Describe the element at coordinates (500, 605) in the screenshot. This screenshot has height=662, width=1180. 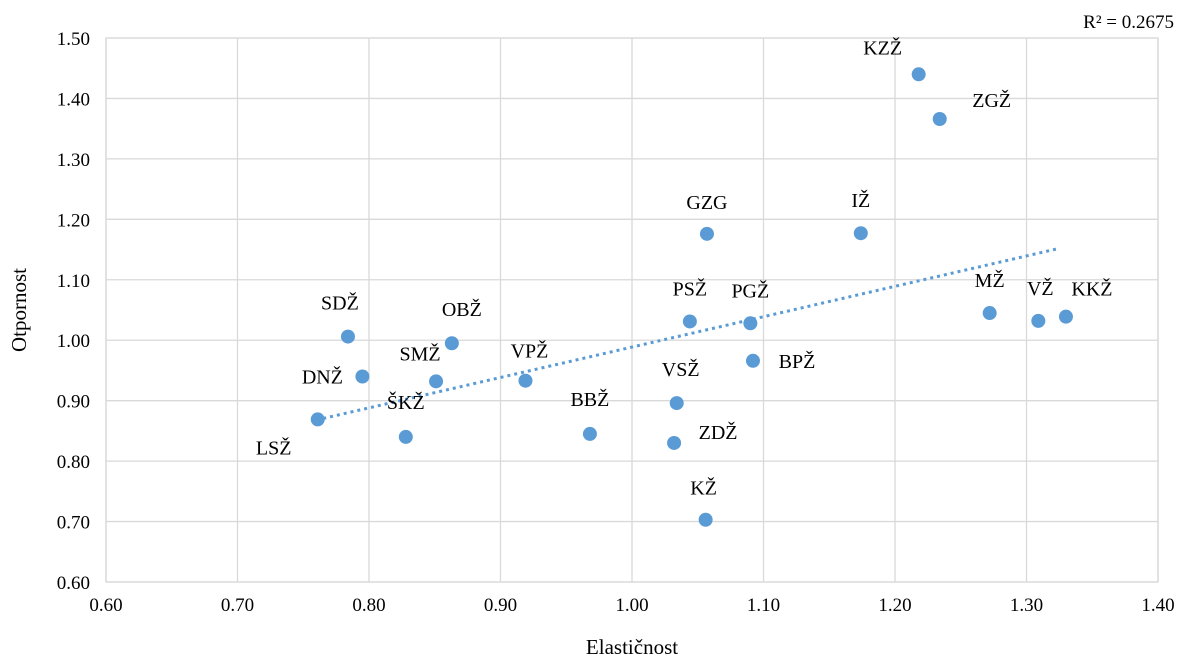
I see `x-tick-label: 0.90` at that location.